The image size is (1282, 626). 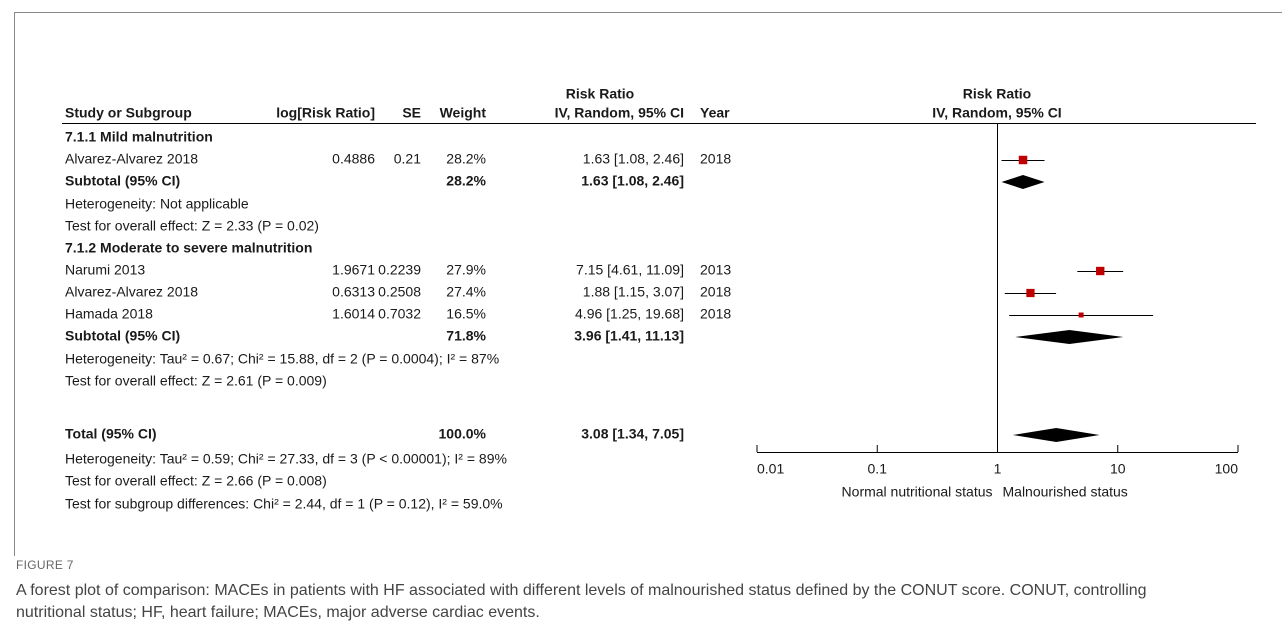 What do you see at coordinates (139, 137) in the screenshot?
I see `group-title: 7.1.1 Mild malnutrition` at bounding box center [139, 137].